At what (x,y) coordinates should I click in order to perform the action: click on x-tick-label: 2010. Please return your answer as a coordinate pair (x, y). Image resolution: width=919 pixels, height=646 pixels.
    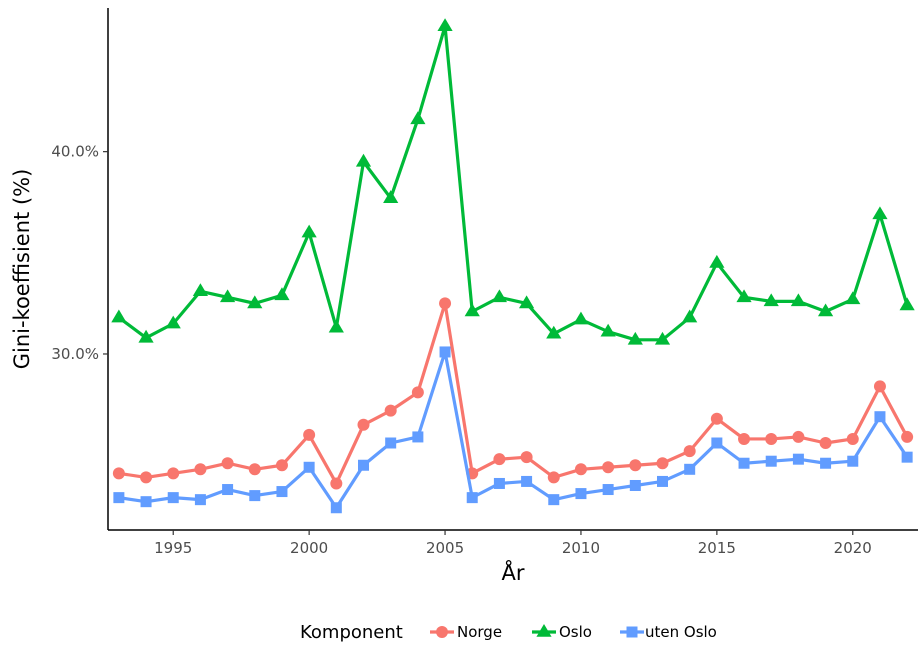
    Looking at the image, I should click on (581, 548).